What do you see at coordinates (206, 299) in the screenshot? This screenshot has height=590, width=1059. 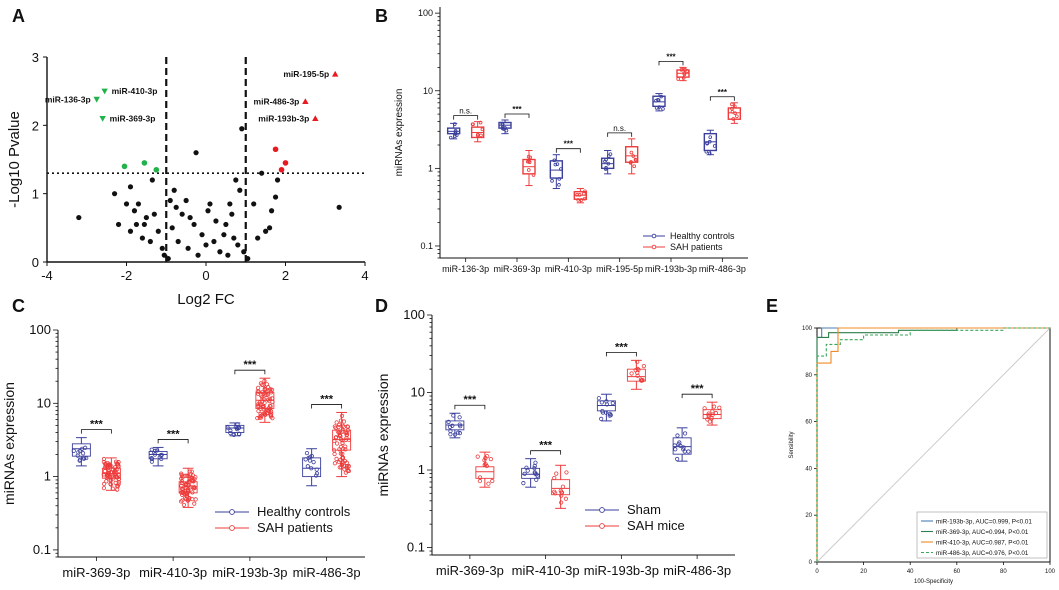 I see `x-axis-label: Log2 FC` at bounding box center [206, 299].